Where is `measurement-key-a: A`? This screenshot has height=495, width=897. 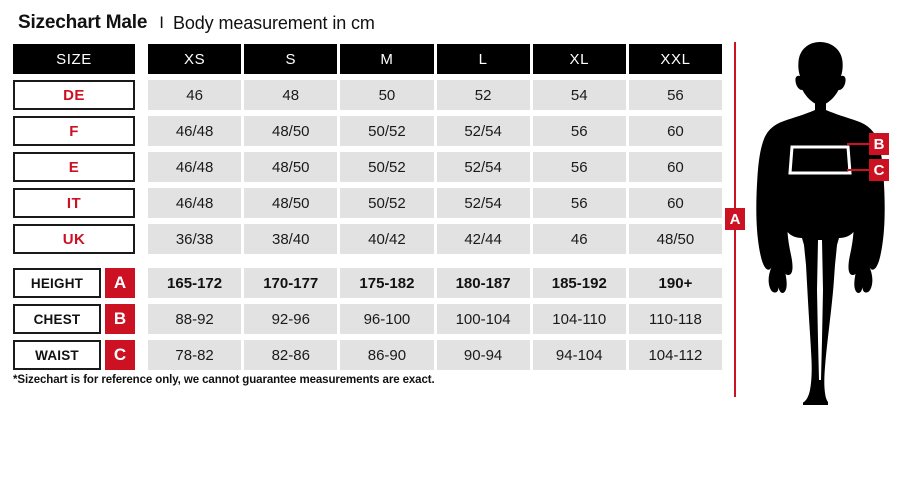 measurement-key-a: A is located at coordinates (120, 283).